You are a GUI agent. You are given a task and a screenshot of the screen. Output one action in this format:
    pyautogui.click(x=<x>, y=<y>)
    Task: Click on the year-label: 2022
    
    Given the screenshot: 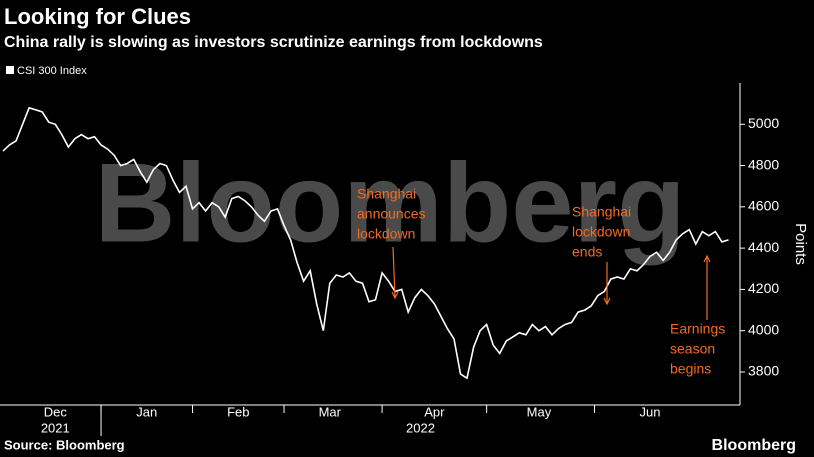 What is the action you would take?
    pyautogui.click(x=420, y=427)
    